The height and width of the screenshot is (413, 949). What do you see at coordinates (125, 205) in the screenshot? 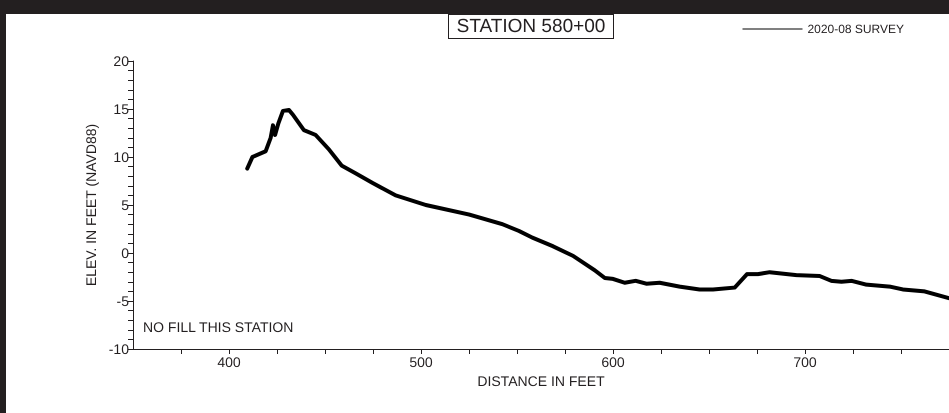
I see `y-tick-label: 5` at bounding box center [125, 205].